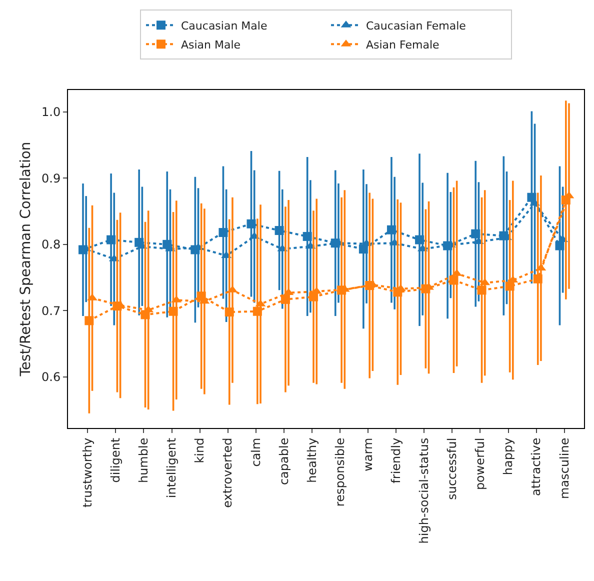 The width and height of the screenshot is (594, 581). Describe the element at coordinates (367, 455) in the screenshot. I see `x-tick-label: warm` at that location.